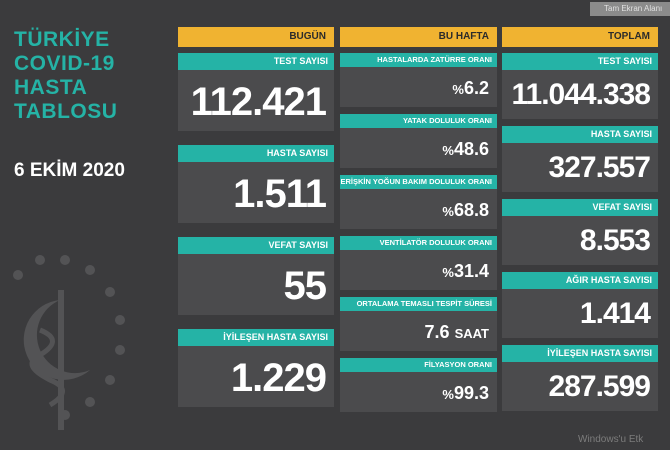 This screenshot has height=450, width=670. I want to click on card-label: HASTALARDA ZATÜRRE ORANI, so click(418, 60).